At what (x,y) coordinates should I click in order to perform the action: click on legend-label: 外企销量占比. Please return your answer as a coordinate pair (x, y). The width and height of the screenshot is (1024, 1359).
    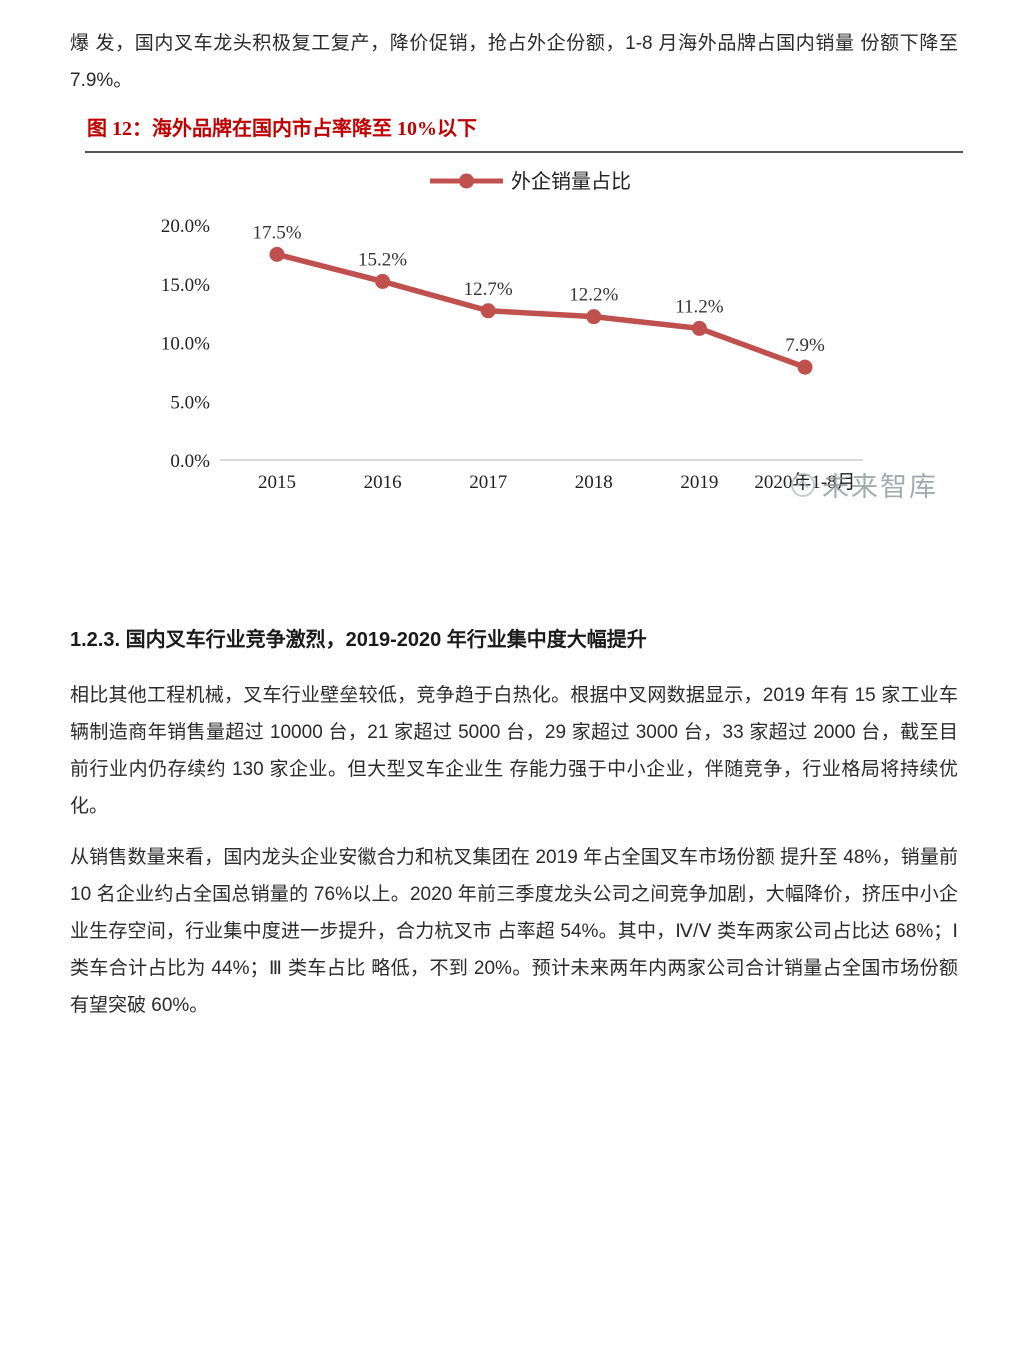
    Looking at the image, I should click on (571, 181).